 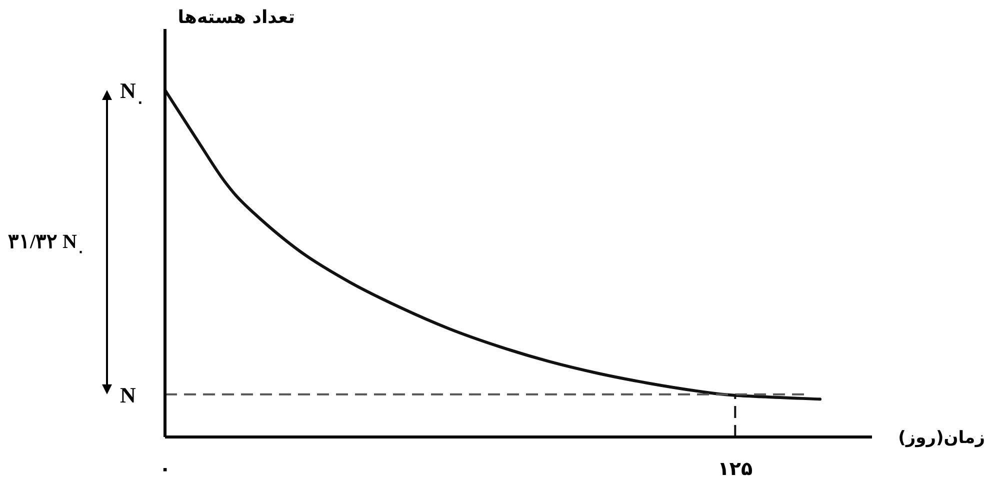 What do you see at coordinates (735, 468) in the screenshot?
I see `x-tick-label: ۱۲۵` at bounding box center [735, 468].